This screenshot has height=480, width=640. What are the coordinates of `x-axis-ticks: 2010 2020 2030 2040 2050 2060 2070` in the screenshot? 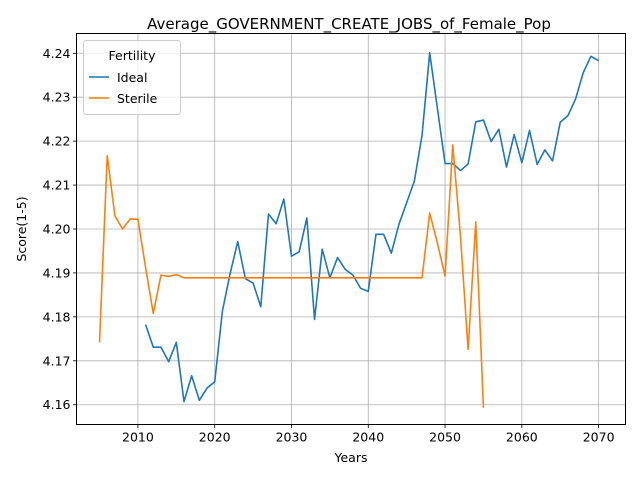 It's located at (368, 434).